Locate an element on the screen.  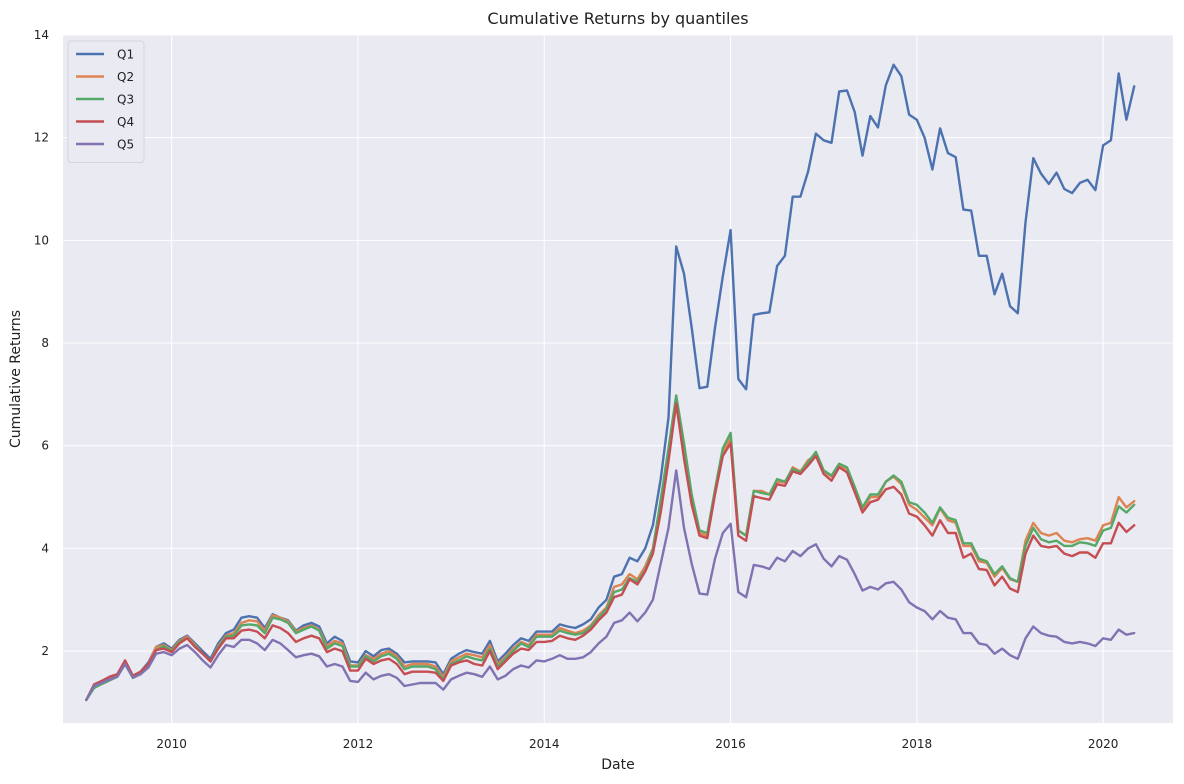
x-tick-label: 2014 is located at coordinates (544, 744).